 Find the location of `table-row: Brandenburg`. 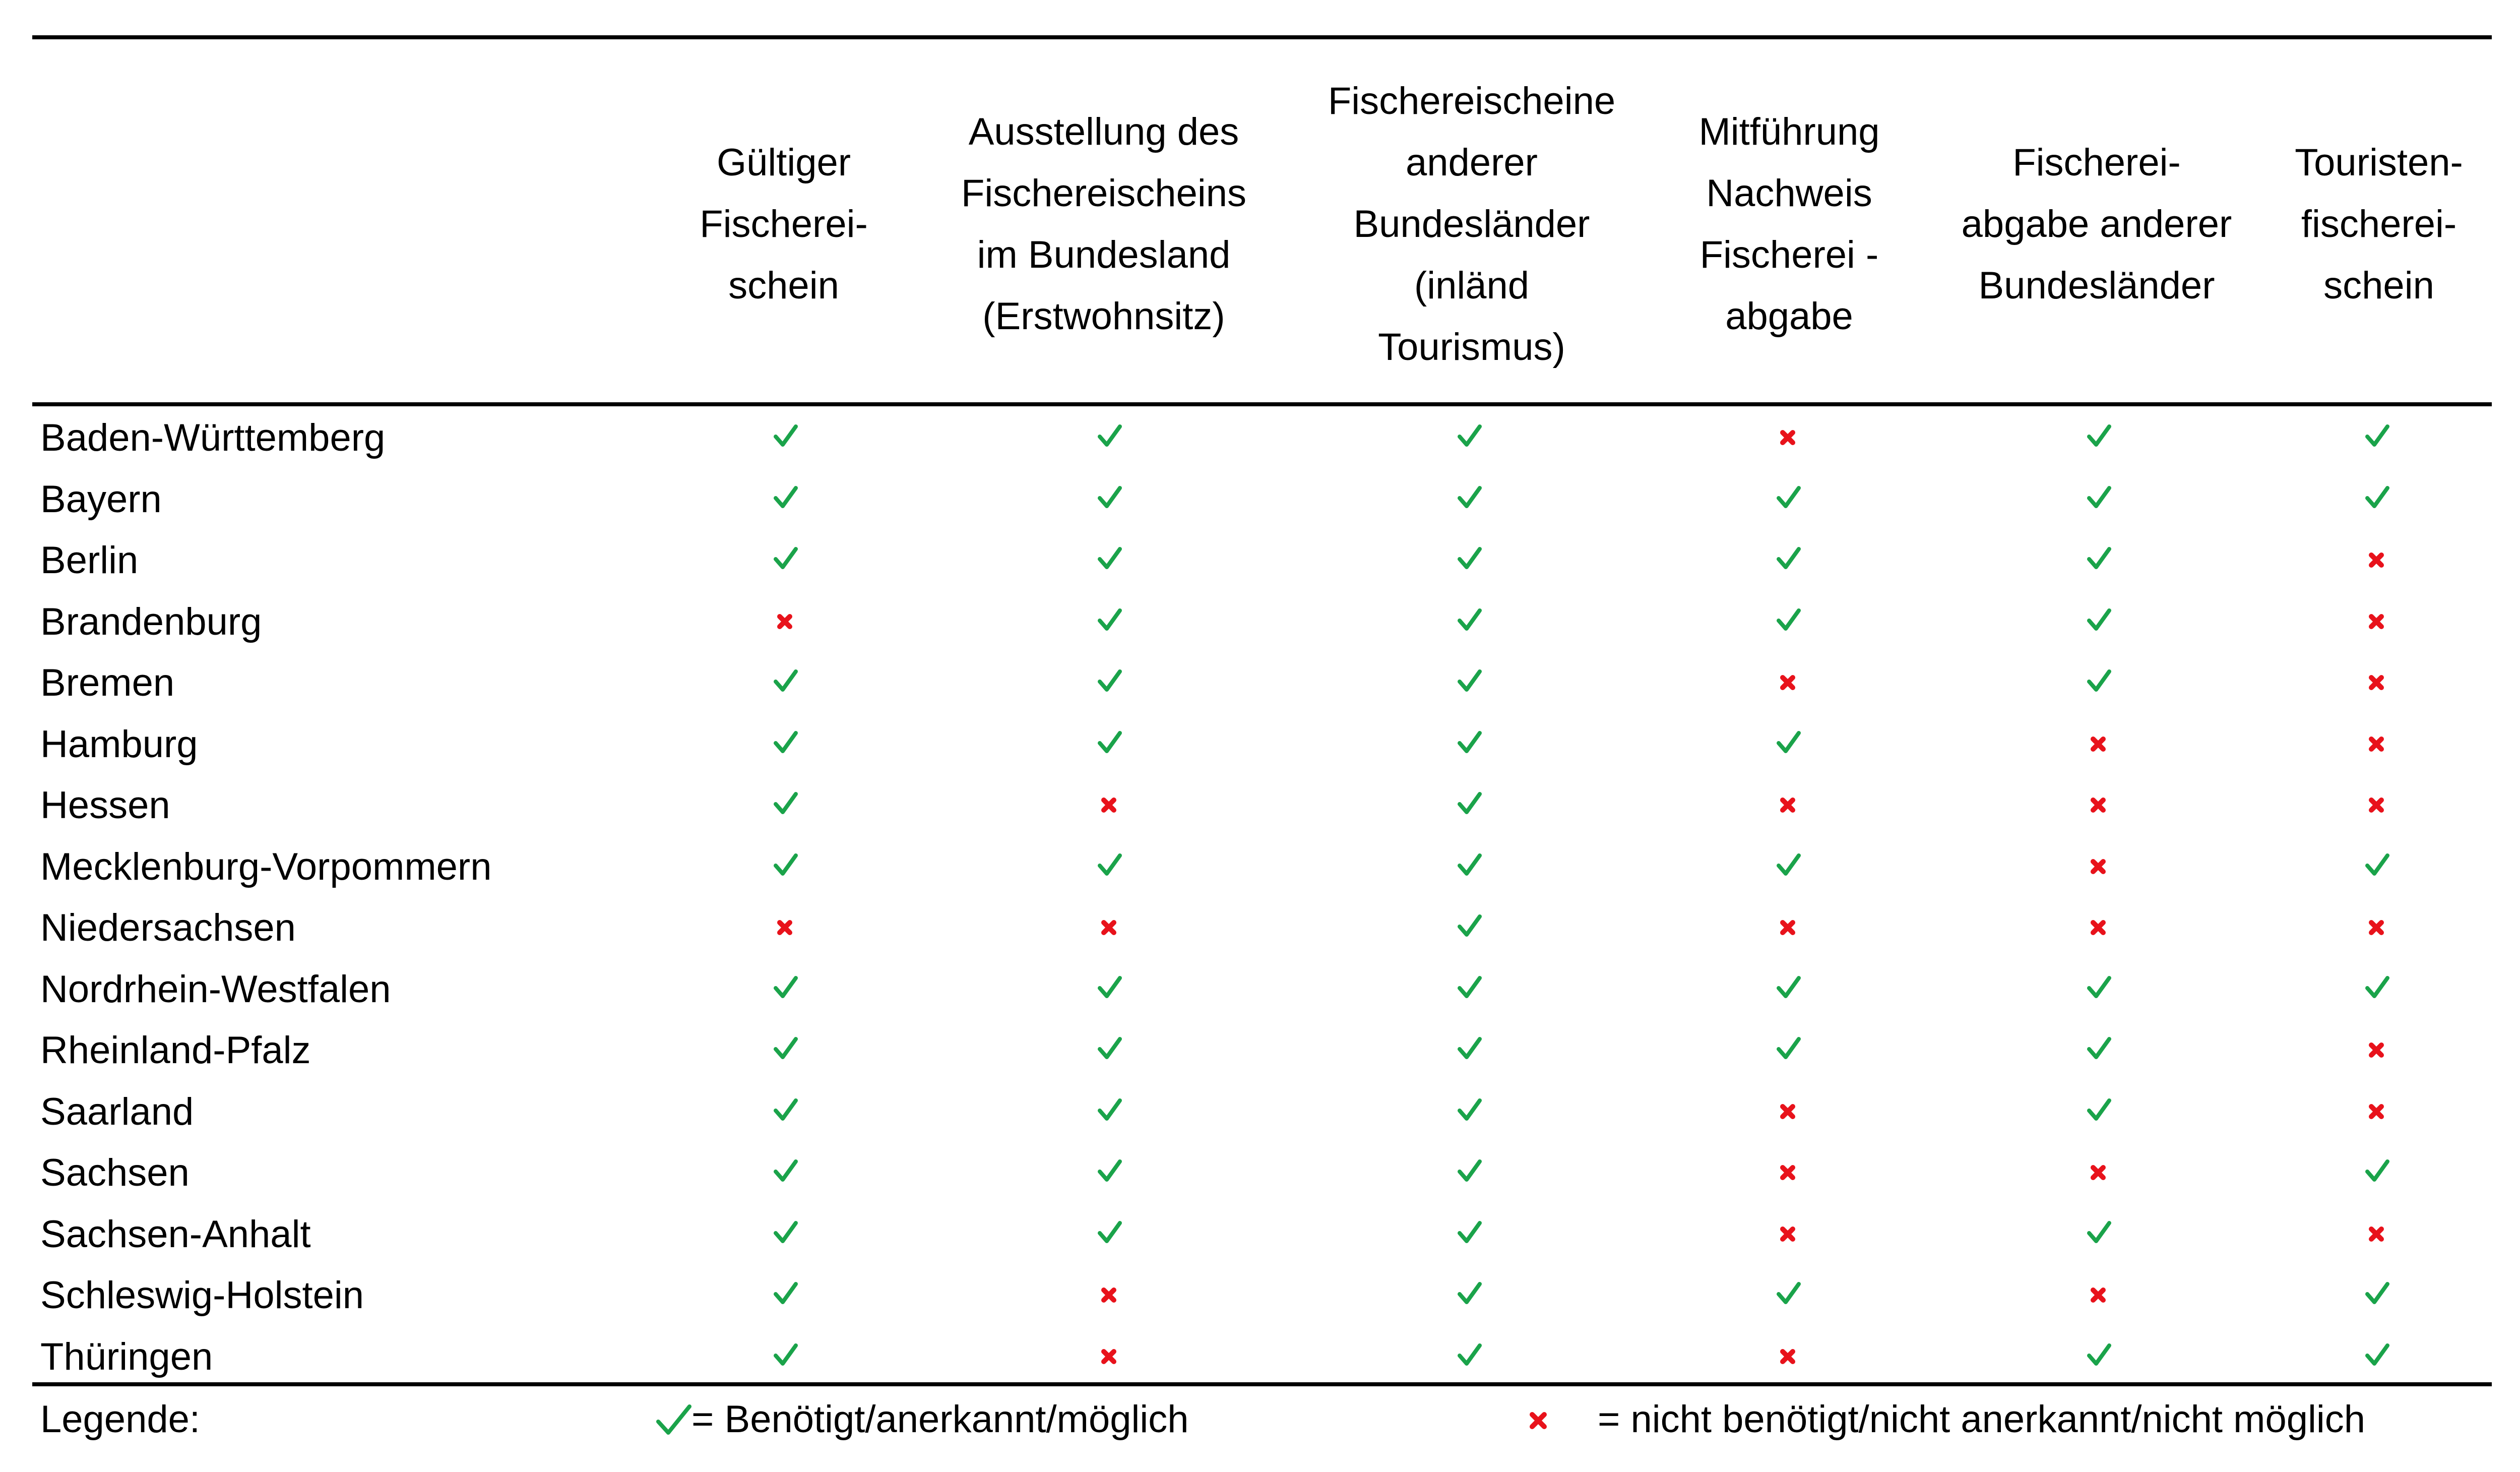

table-row: Brandenburg is located at coordinates (1260, 622).